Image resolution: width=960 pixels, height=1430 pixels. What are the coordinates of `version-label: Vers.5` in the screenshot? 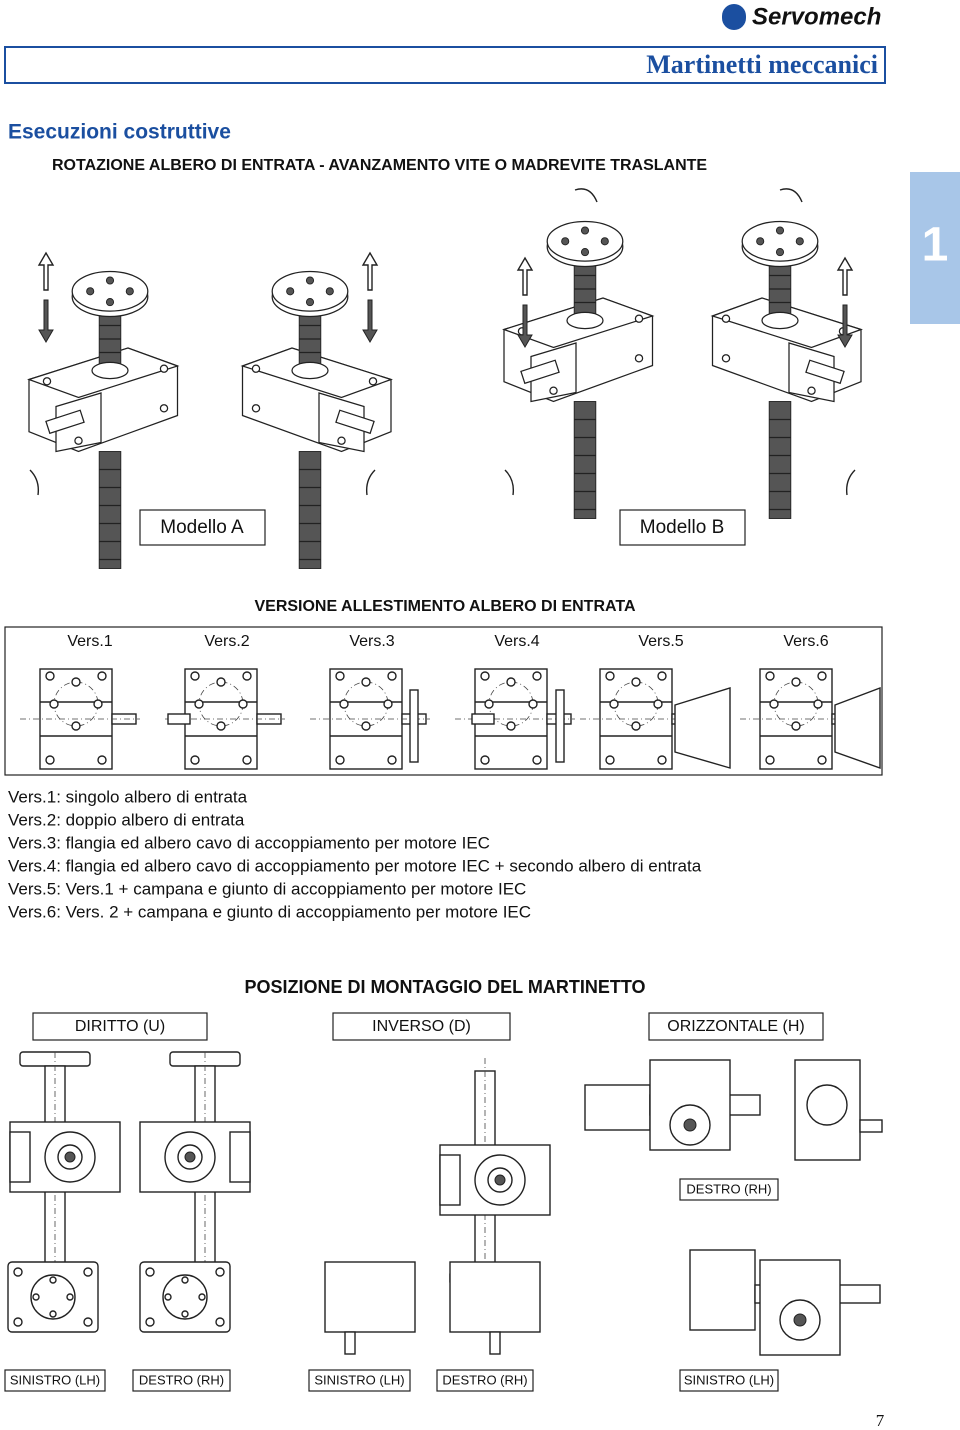 It's located at (660, 641).